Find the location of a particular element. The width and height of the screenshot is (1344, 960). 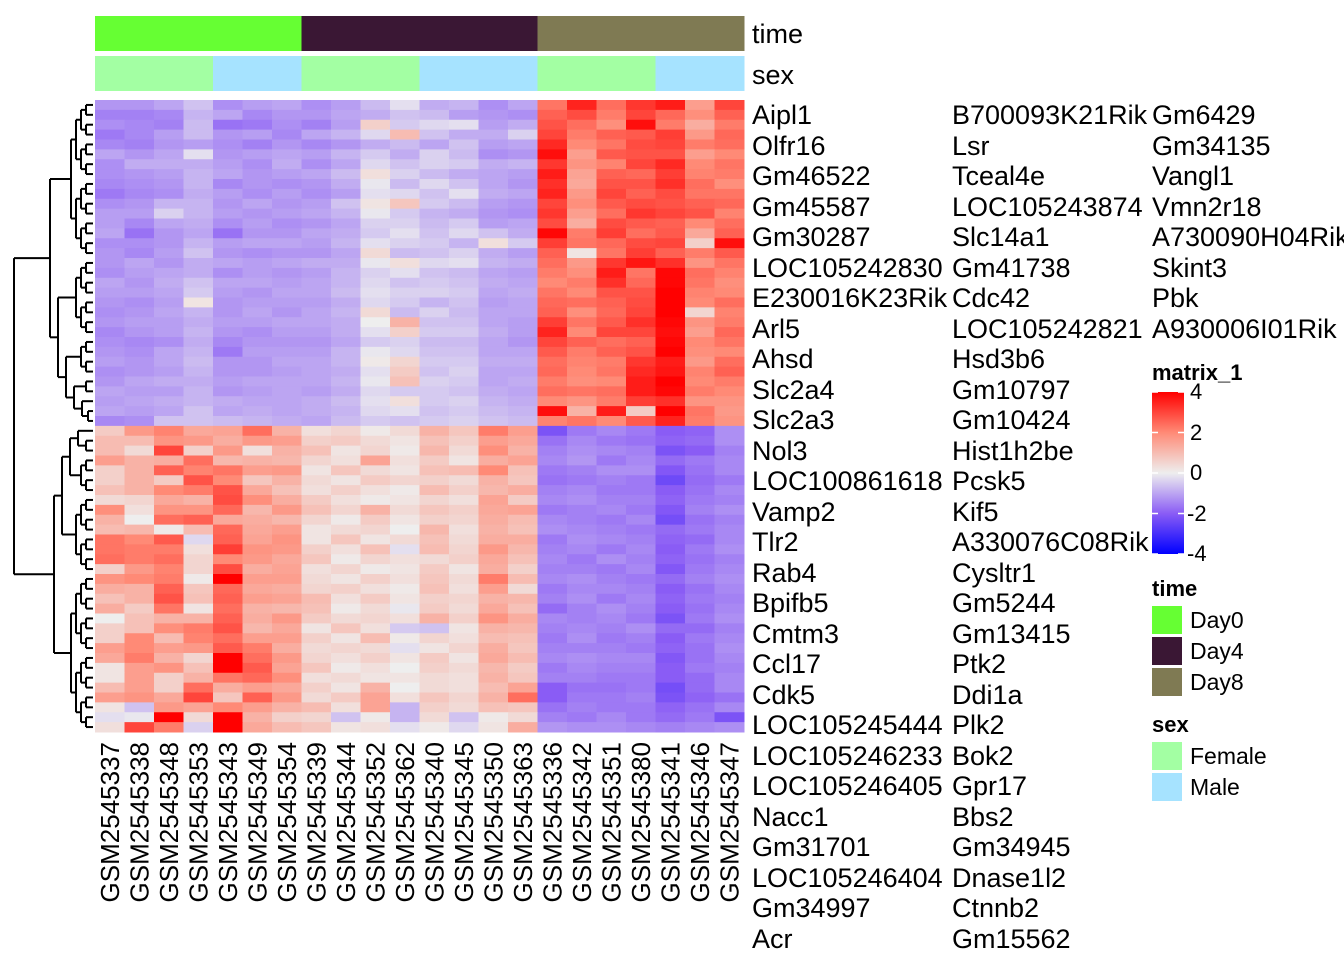

row-label: Cdc42 is located at coordinates (991, 298).